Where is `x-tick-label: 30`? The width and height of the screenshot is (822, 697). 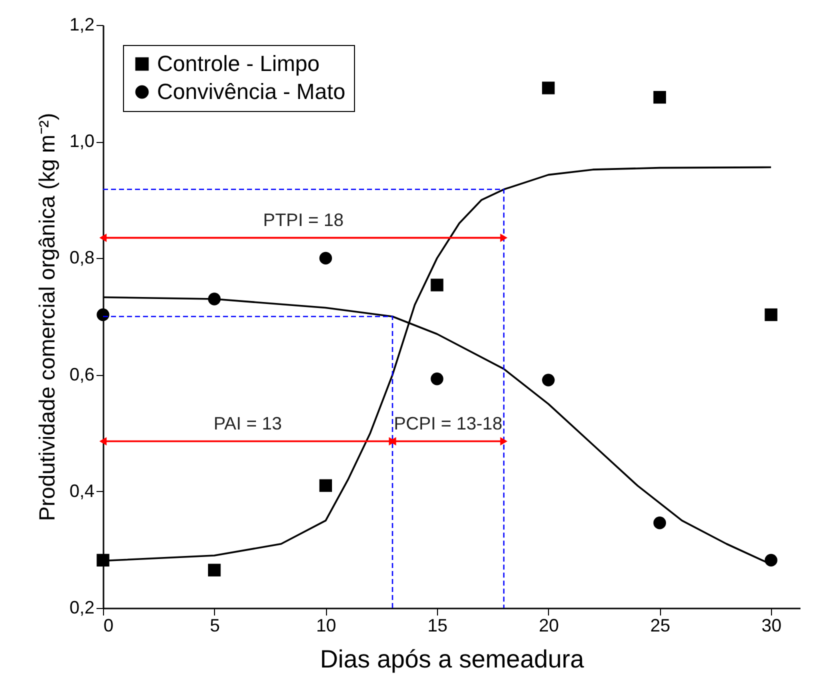 x-tick-label: 30 is located at coordinates (772, 626).